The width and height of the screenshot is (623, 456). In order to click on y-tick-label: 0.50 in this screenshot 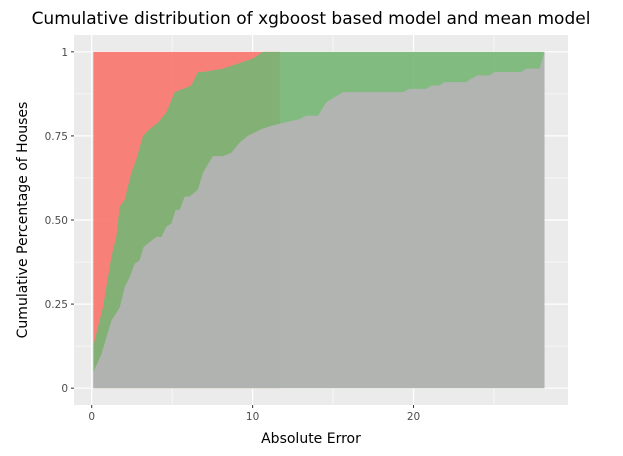, I will do `click(56, 221)`.